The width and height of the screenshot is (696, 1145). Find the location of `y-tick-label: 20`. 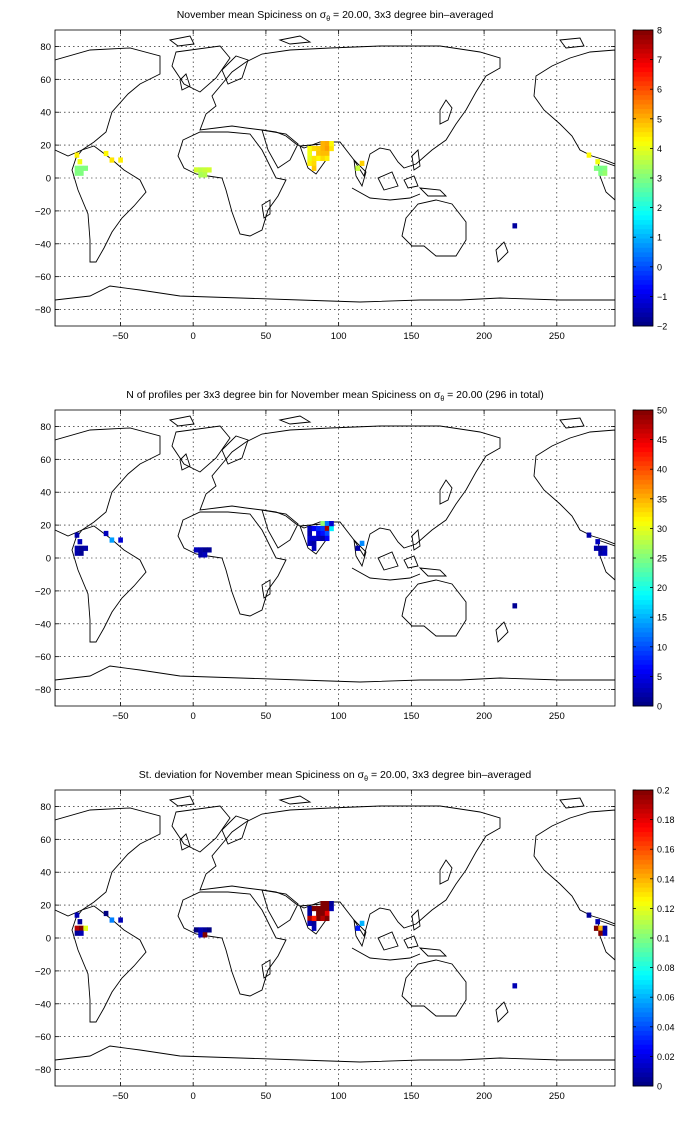

y-tick-label: 20 is located at coordinates (45, 906).